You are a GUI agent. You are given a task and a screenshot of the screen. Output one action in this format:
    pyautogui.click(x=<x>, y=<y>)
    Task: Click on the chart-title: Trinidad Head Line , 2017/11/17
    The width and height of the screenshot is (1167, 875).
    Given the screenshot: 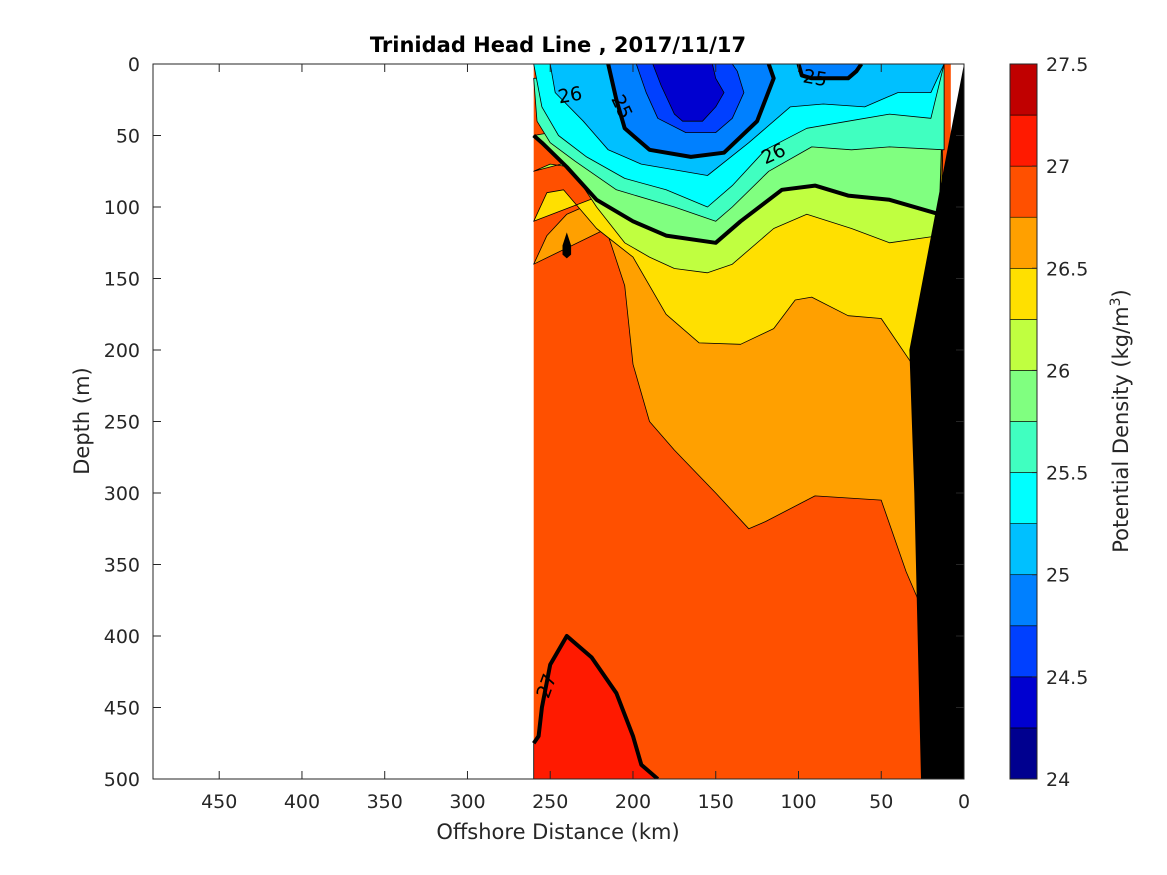 What is the action you would take?
    pyautogui.click(x=558, y=45)
    